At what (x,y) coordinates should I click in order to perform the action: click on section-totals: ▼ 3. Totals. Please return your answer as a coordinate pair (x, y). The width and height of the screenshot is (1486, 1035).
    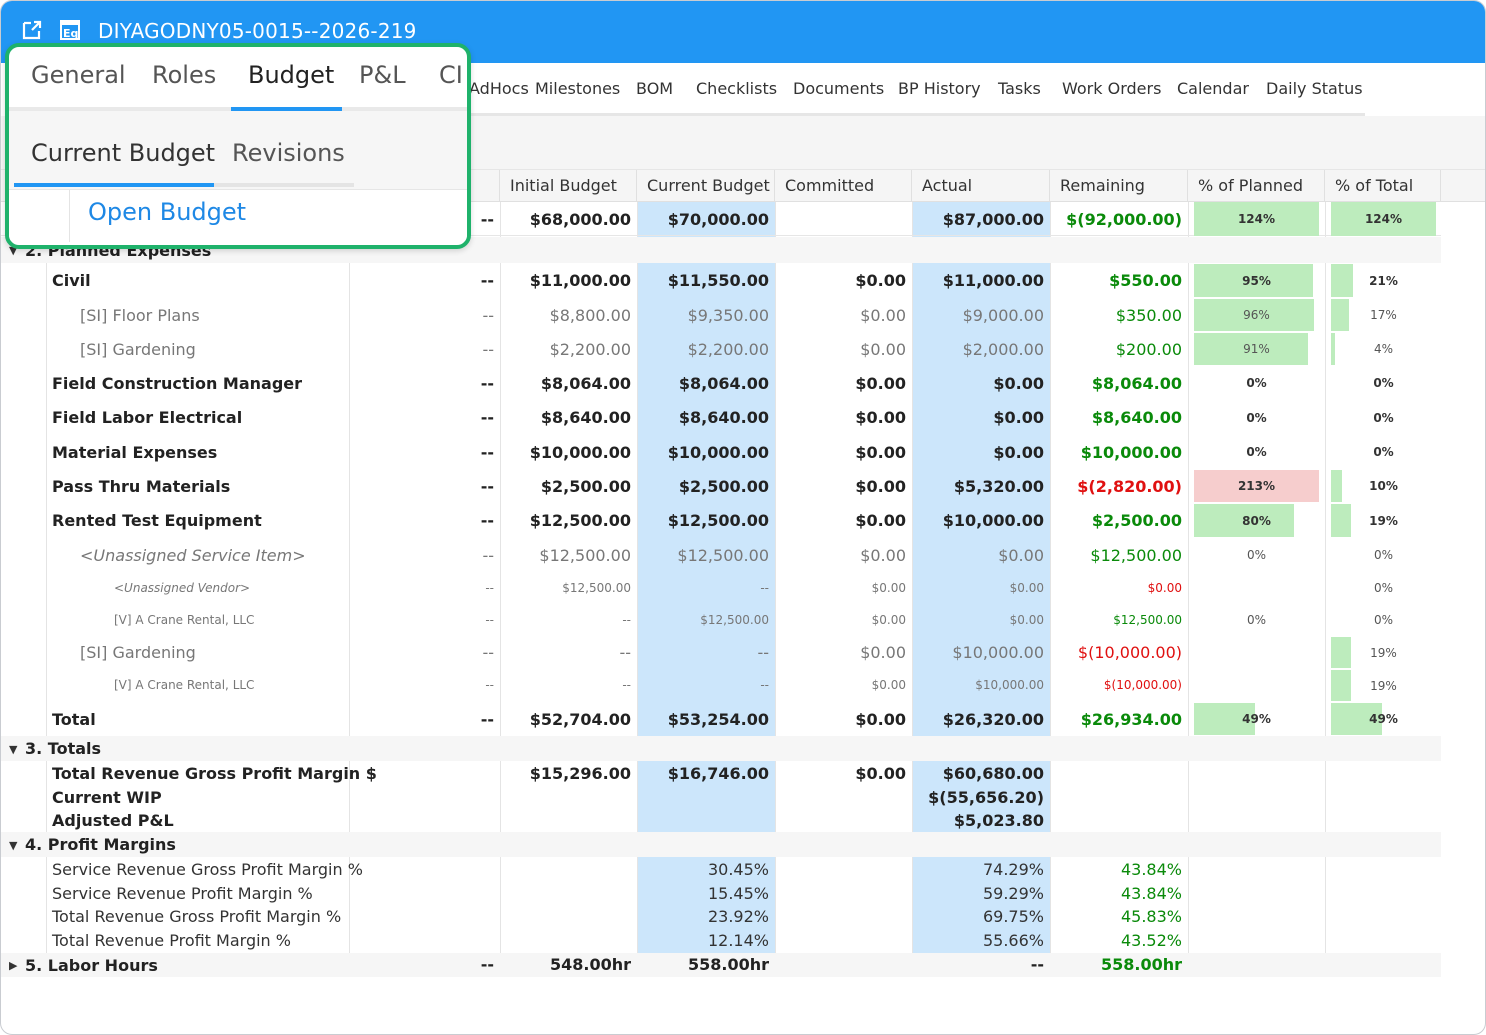
    Looking at the image, I should click on (721, 748).